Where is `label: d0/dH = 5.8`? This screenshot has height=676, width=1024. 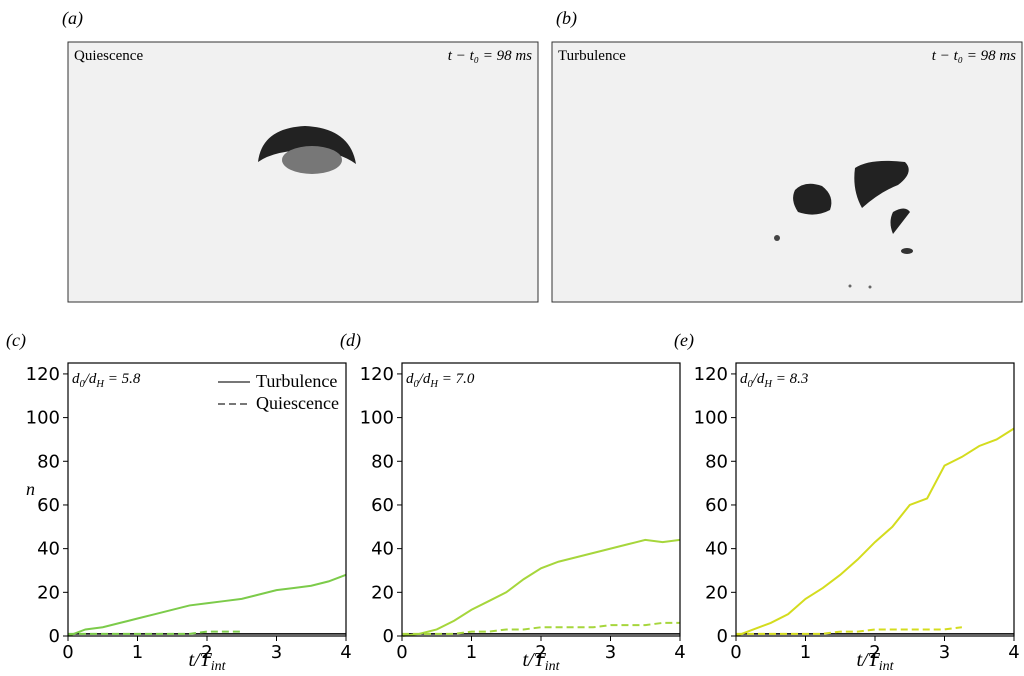
label: d0/dH = 5.8 is located at coordinates (106, 380).